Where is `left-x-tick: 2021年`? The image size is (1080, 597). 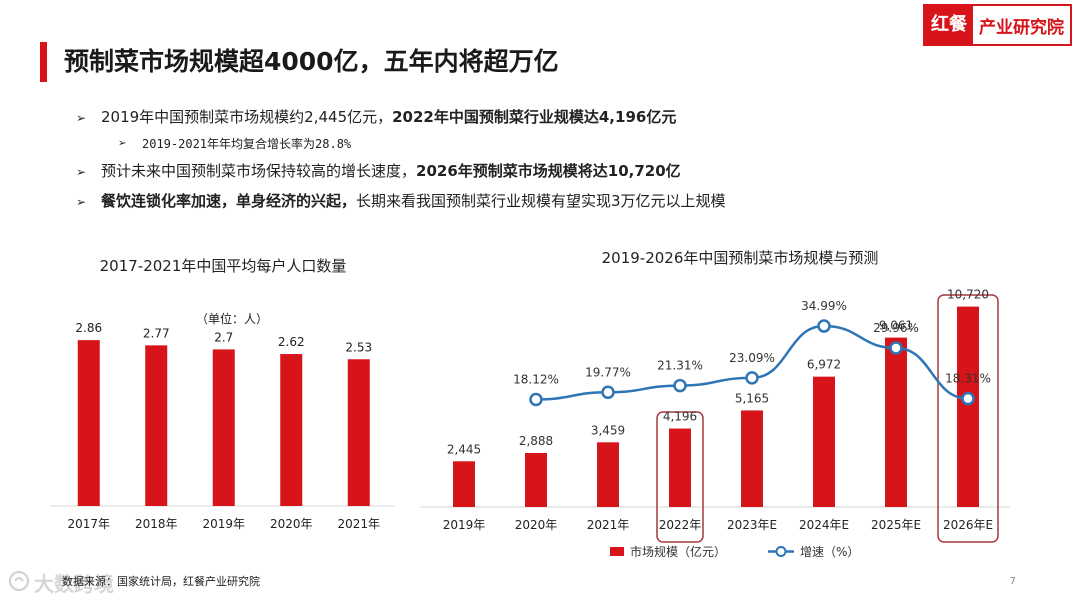
left-x-tick: 2021年 is located at coordinates (358, 524).